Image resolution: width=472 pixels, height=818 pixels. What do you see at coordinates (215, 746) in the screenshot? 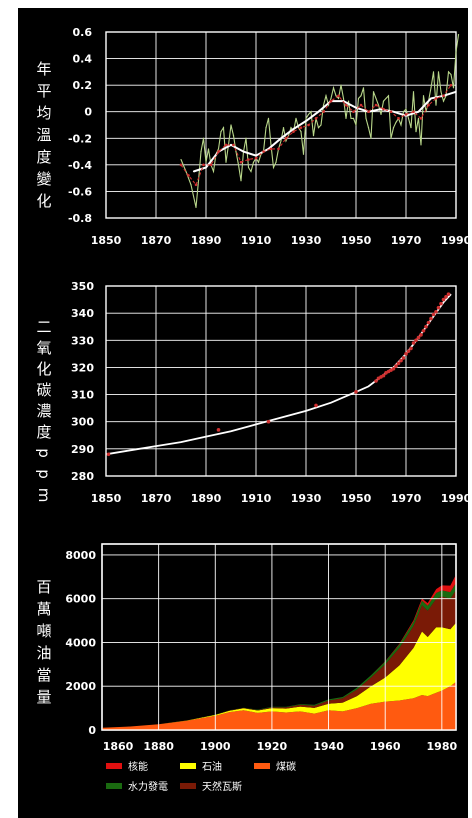
I see `x-tick-label: 1900` at bounding box center [215, 746].